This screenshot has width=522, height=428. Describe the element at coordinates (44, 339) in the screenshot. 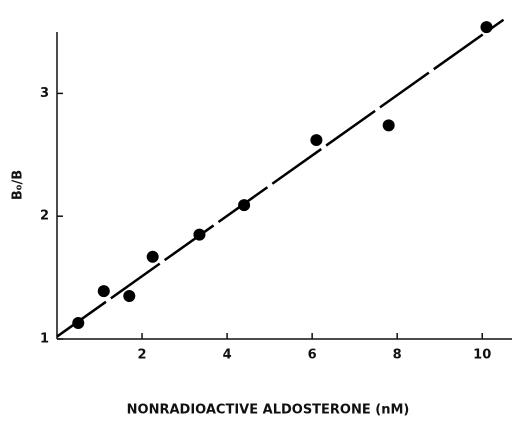

I see `y-tick-label: 1` at that location.